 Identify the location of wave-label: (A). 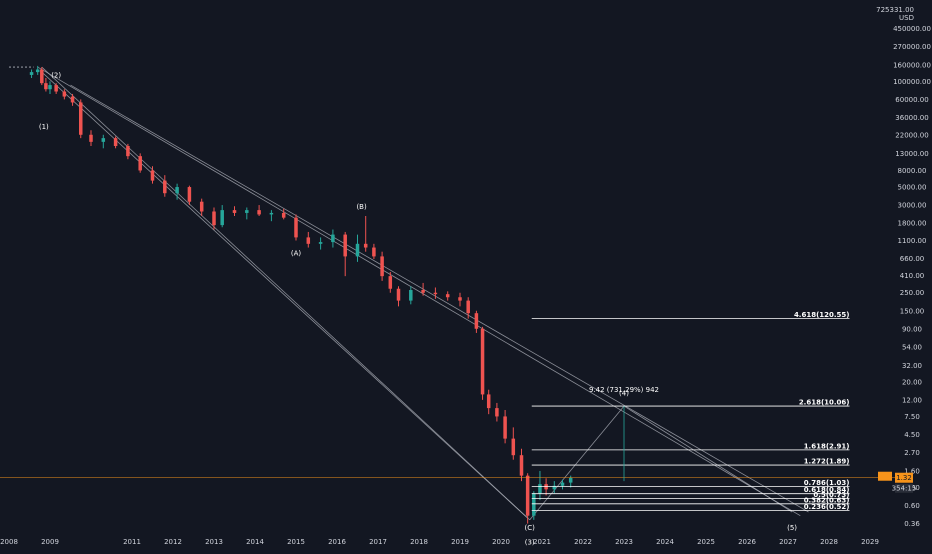
(296, 253).